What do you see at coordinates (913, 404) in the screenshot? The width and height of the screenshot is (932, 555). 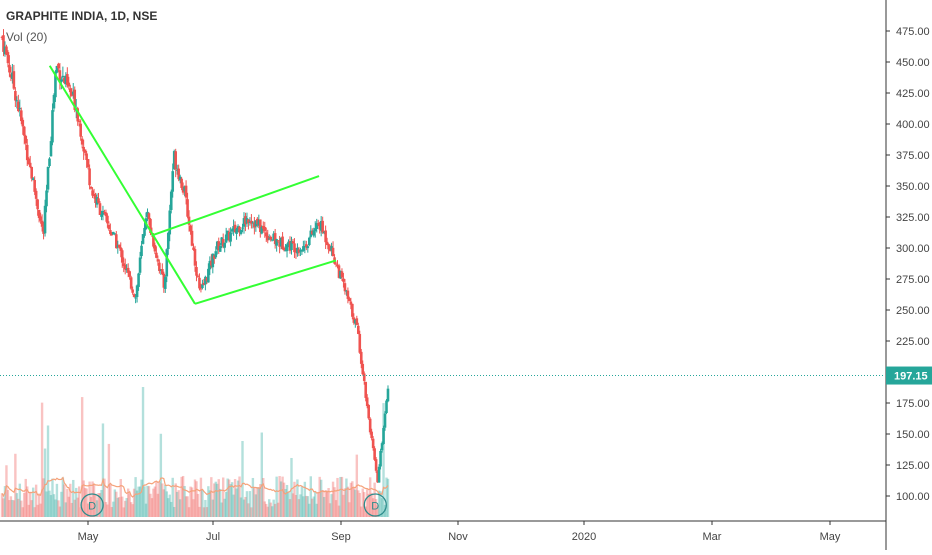 I see `y-tick-label: 175.00` at bounding box center [913, 404].